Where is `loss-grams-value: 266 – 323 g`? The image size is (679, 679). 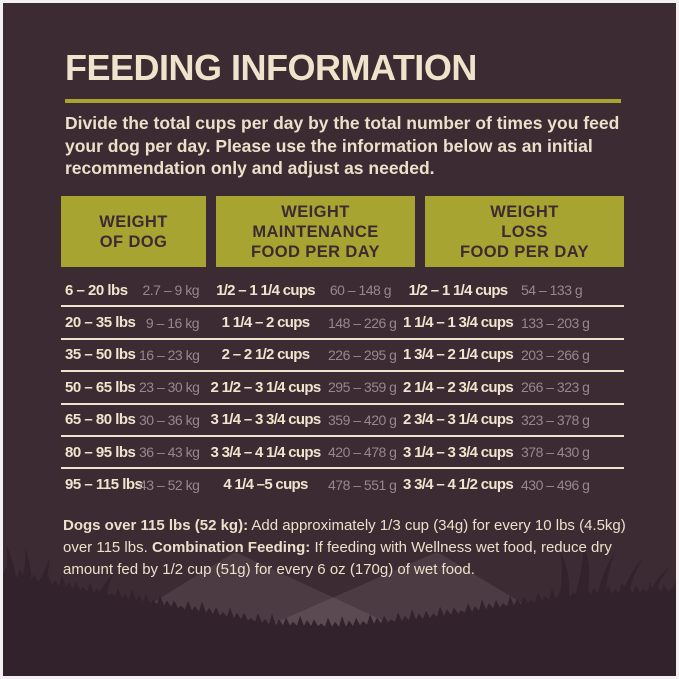 loss-grams-value: 266 – 323 g is located at coordinates (555, 387).